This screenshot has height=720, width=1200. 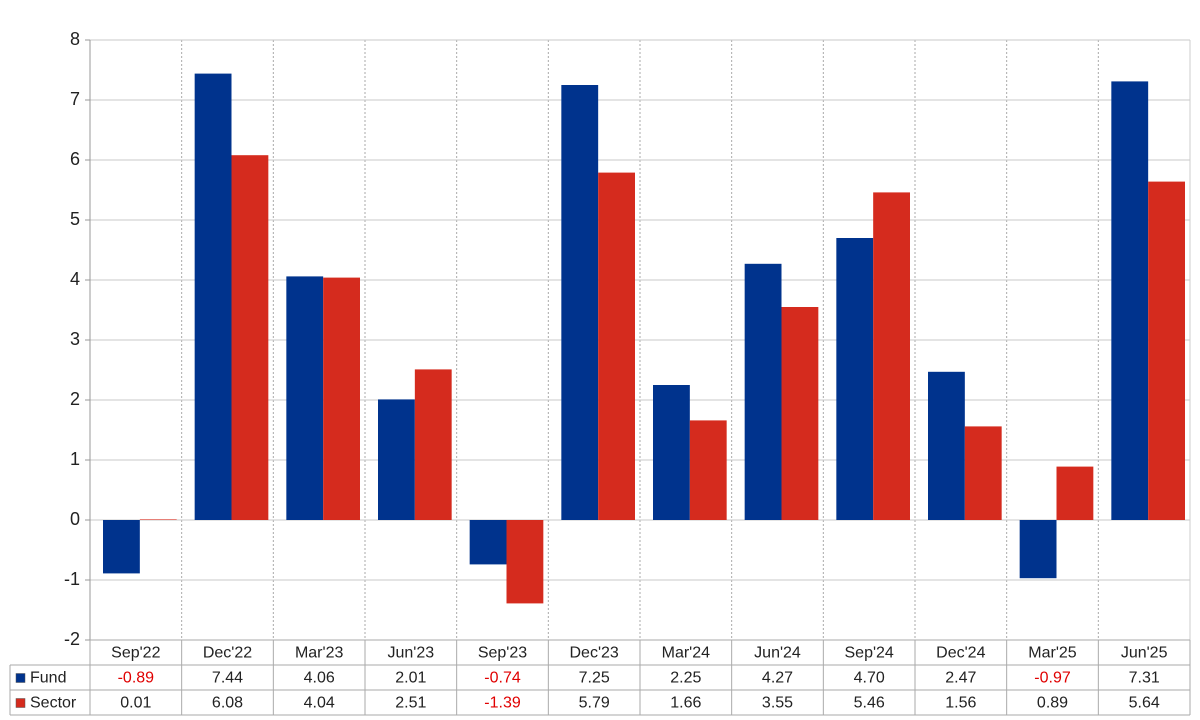 What do you see at coordinates (594, 703) in the screenshot?
I see `data-label: 5.79` at bounding box center [594, 703].